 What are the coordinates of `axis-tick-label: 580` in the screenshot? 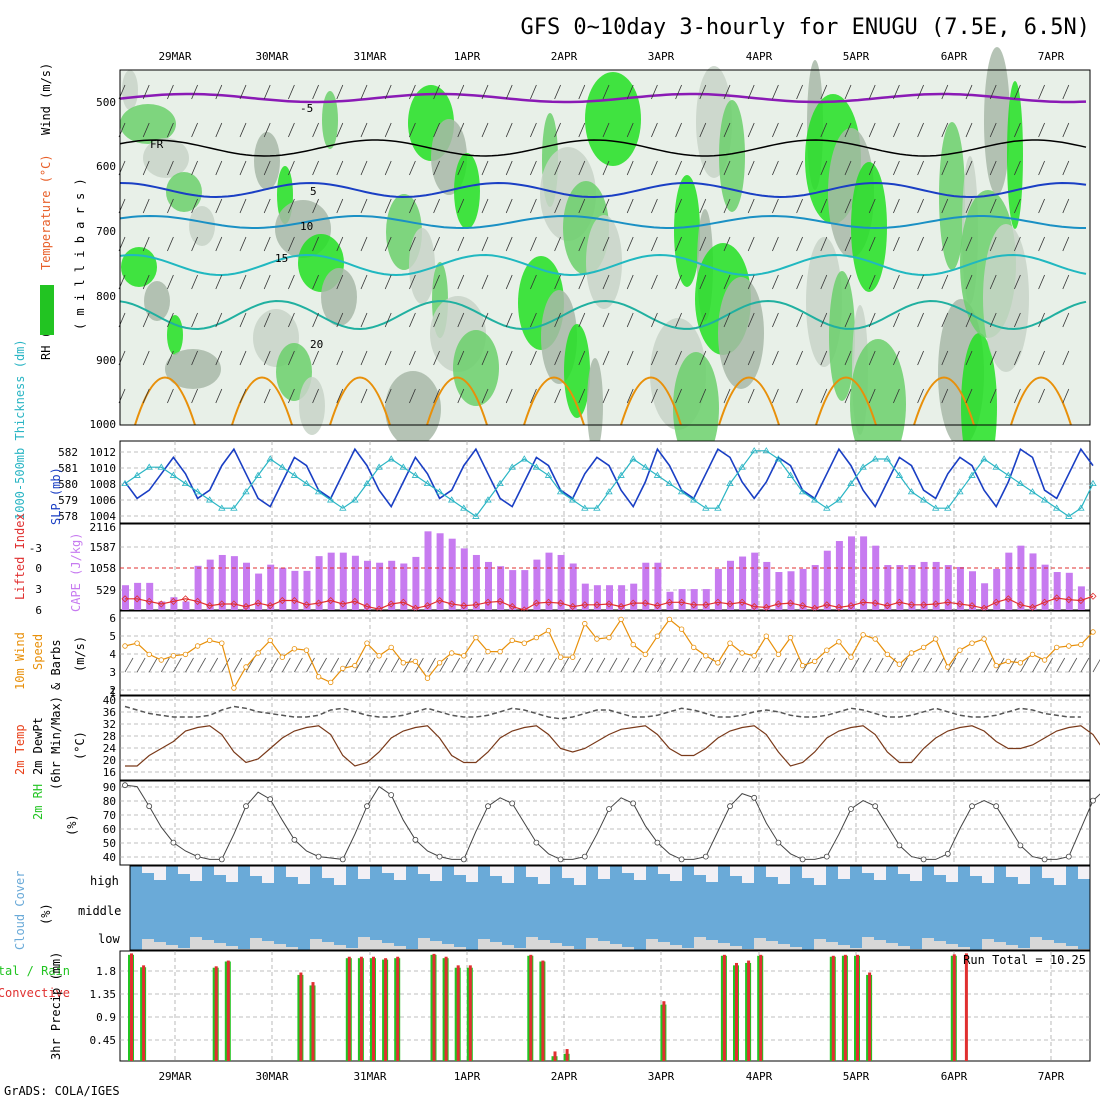 It's located at (68, 484).